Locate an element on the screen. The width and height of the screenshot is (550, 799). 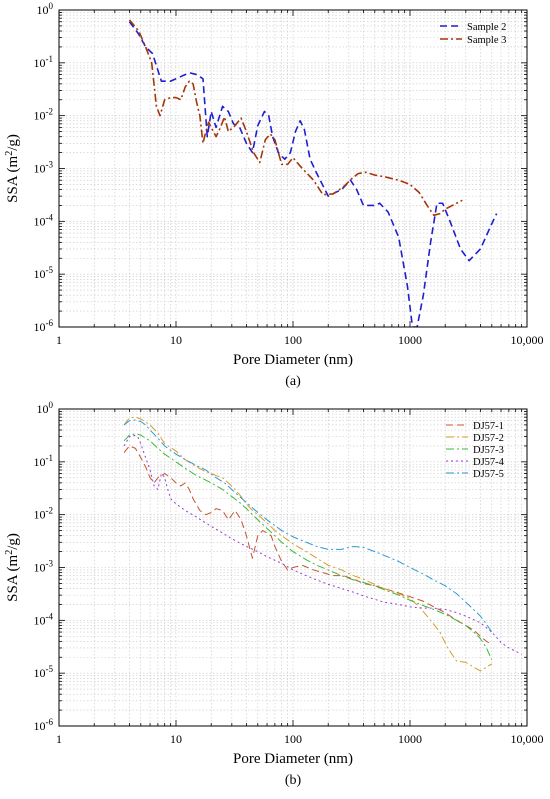
chart-a-x-axis-title: Pore Diameter (nm) is located at coordinates (293, 360).